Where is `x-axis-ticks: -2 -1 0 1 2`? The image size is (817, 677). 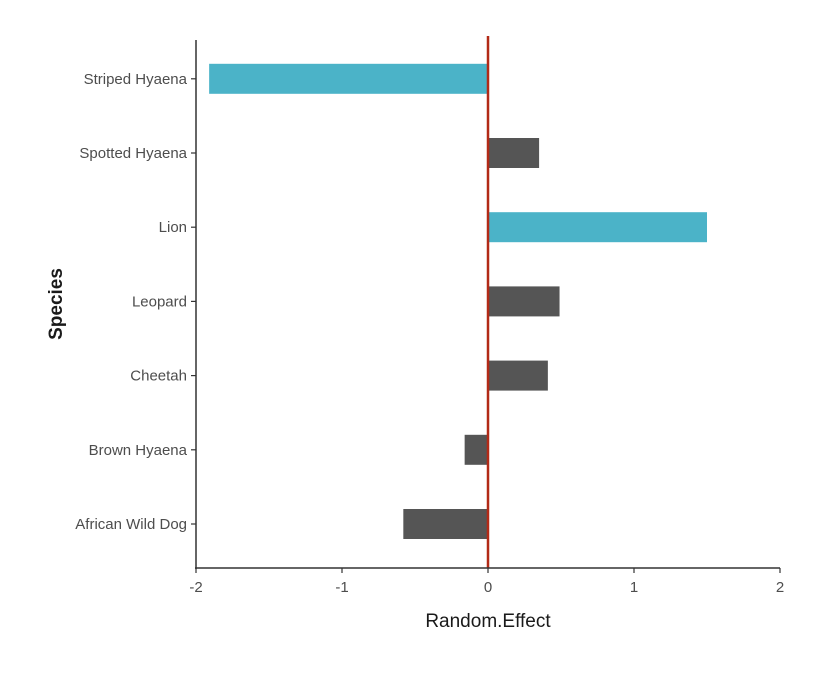 x-axis-ticks: -2 -1 0 1 2 is located at coordinates (486, 582).